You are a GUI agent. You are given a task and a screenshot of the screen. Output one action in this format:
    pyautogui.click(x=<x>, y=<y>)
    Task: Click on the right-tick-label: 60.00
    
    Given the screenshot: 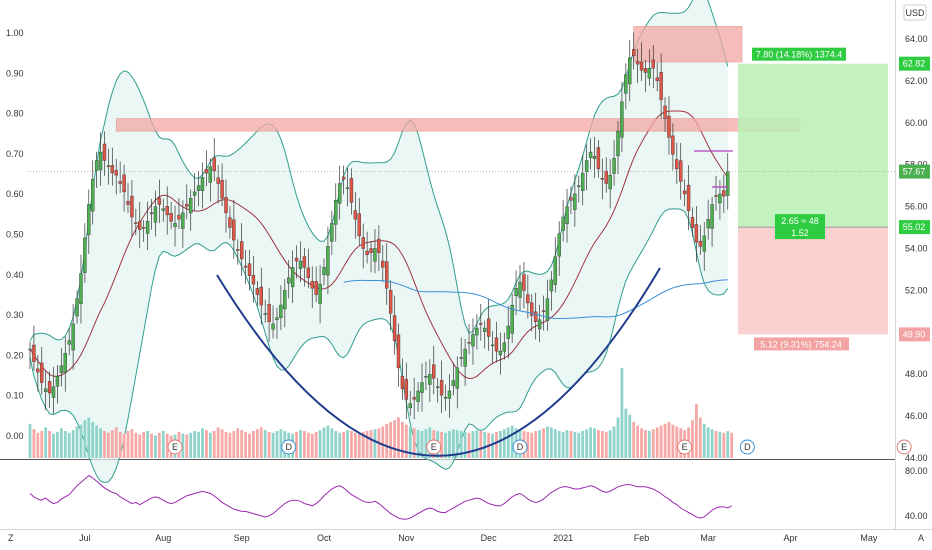 What is the action you would take?
    pyautogui.click(x=916, y=123)
    